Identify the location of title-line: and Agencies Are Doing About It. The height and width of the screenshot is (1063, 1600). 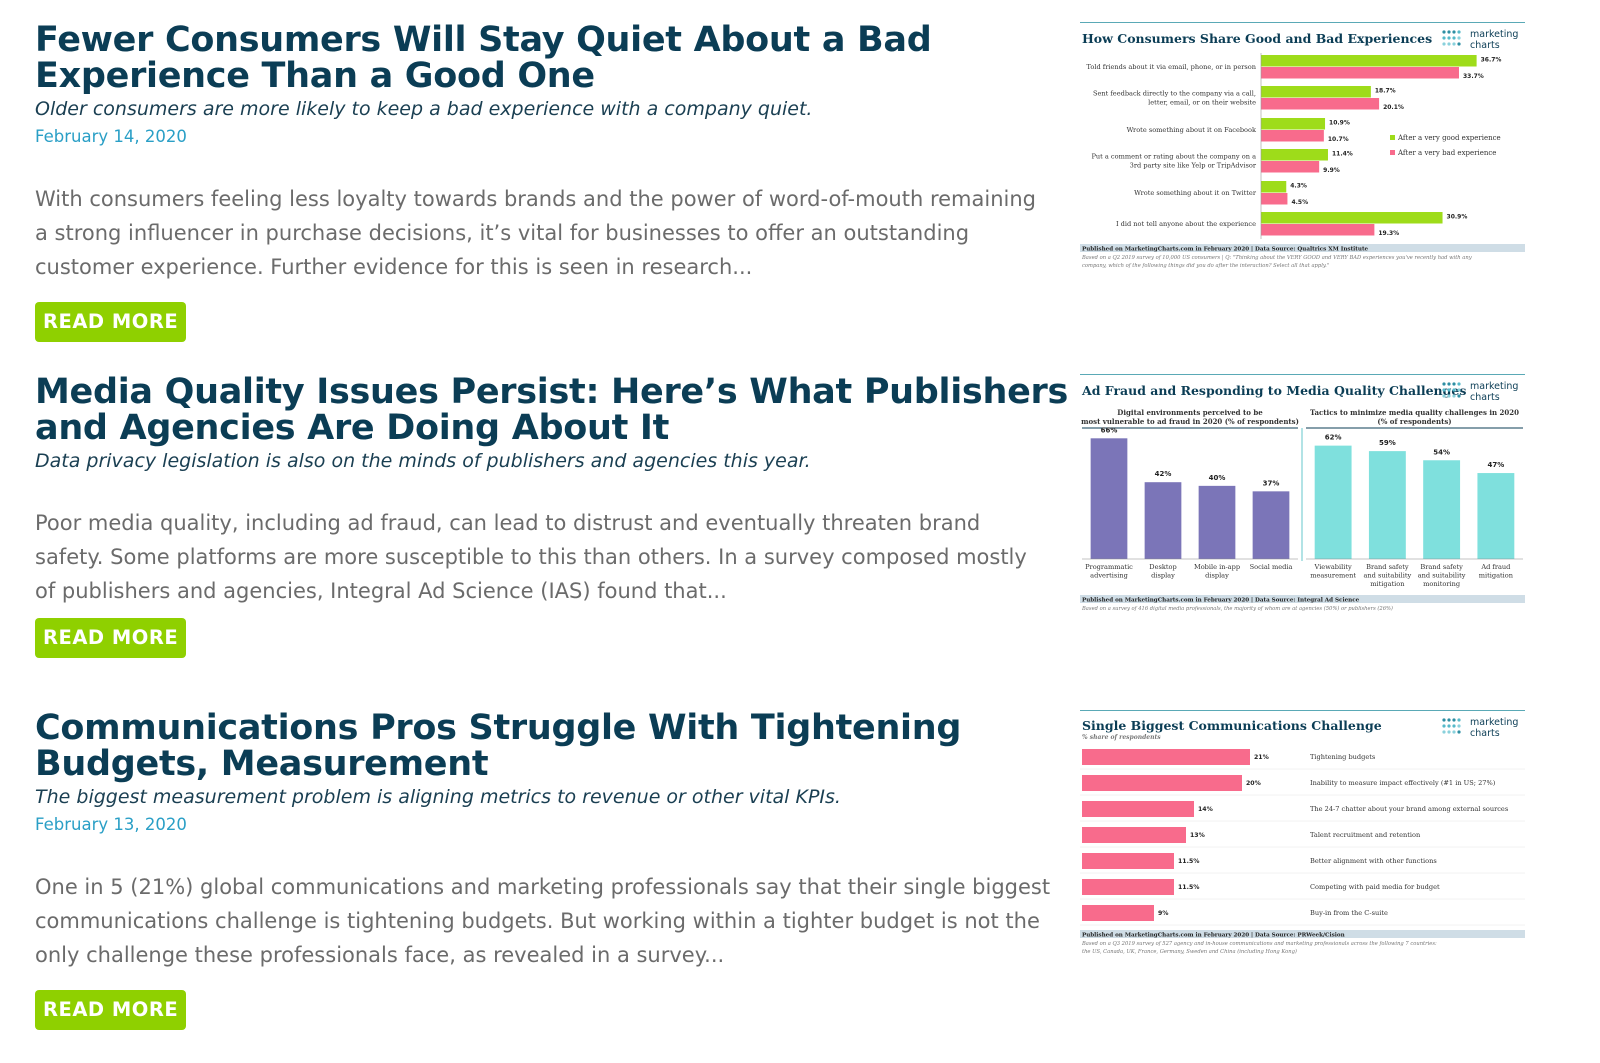
(352, 428).